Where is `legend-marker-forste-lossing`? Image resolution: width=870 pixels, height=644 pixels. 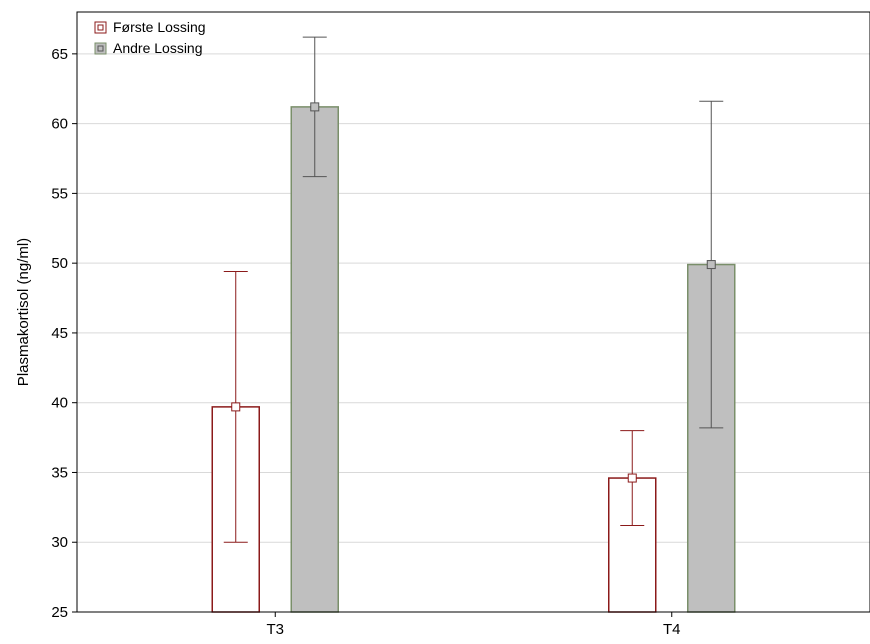 legend-marker-forste-lossing is located at coordinates (100, 27).